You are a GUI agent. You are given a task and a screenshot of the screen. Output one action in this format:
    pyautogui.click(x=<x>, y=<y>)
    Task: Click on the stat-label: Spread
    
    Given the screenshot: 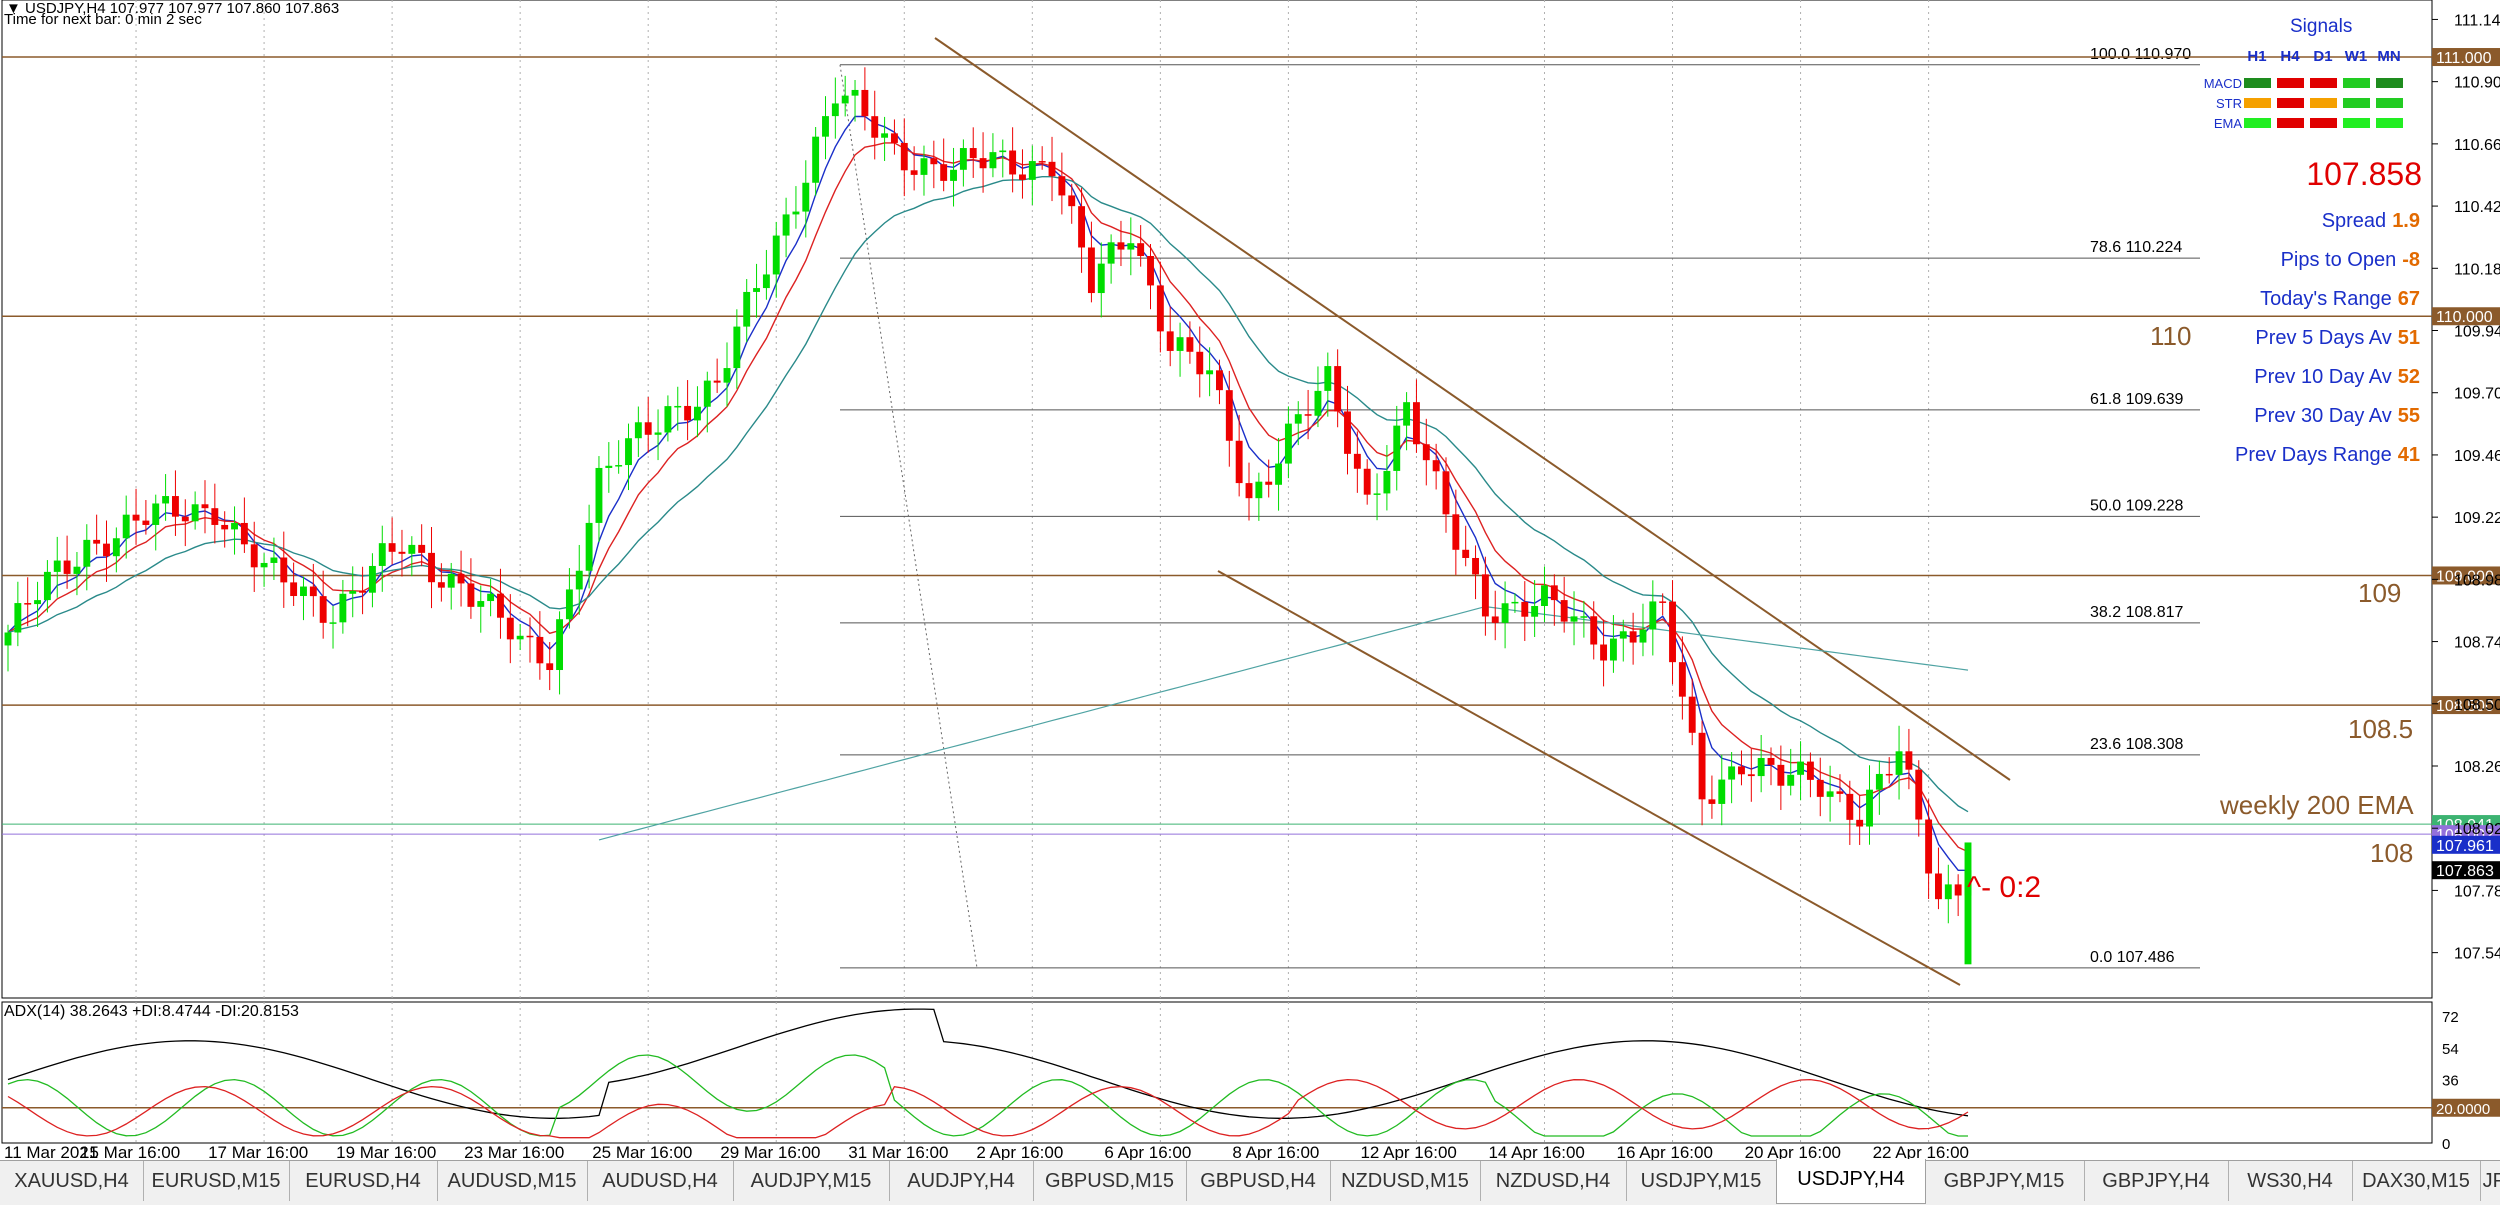 What is the action you would take?
    pyautogui.click(x=2354, y=221)
    